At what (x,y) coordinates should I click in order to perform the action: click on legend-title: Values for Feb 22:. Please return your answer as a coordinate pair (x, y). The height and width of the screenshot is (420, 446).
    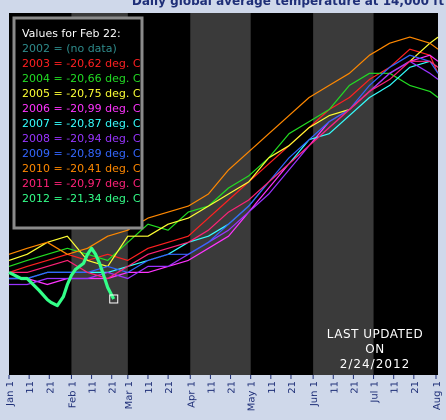
    Looking at the image, I should click on (71, 33).